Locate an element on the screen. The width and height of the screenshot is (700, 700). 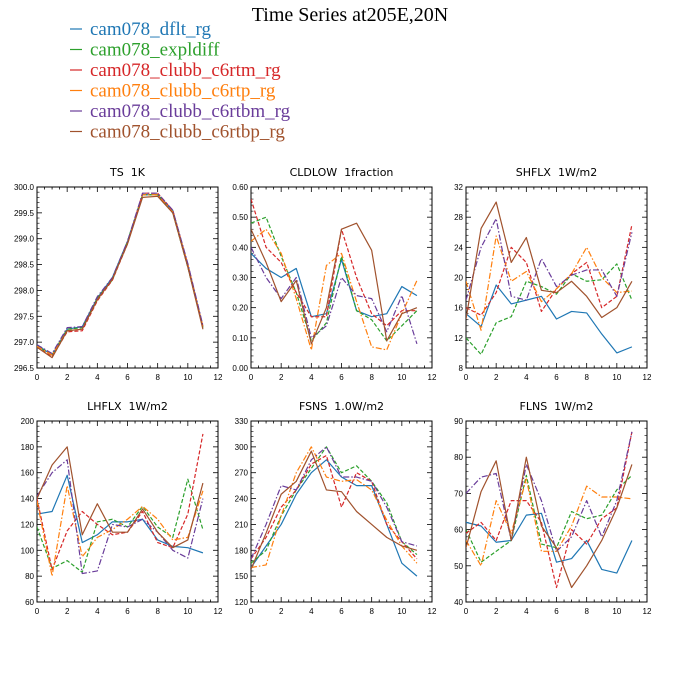
y-tick-label: 28 is located at coordinates (458, 217).